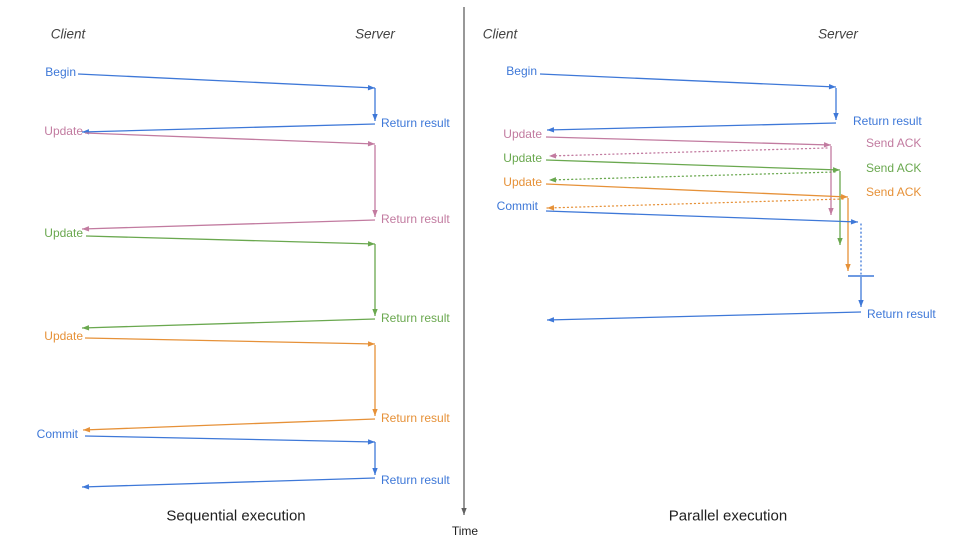 Image resolution: width=960 pixels, height=540 pixels. I want to click on seq-update1-processing-arrowhead, so click(375, 213).